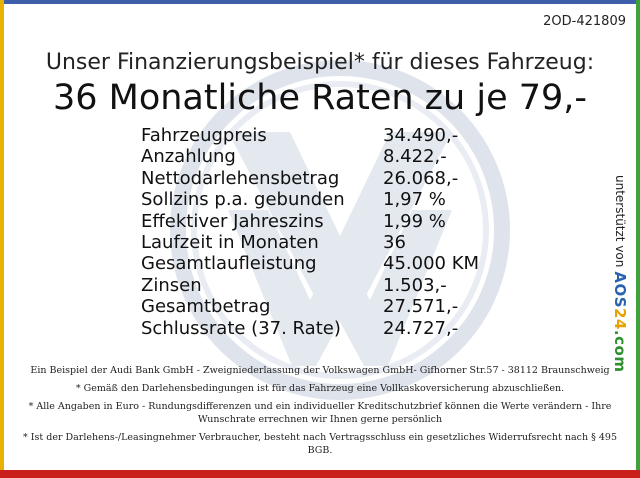 This screenshot has width=640, height=478. What do you see at coordinates (394, 242) in the screenshot?
I see `detail-value: 36` at bounding box center [394, 242].